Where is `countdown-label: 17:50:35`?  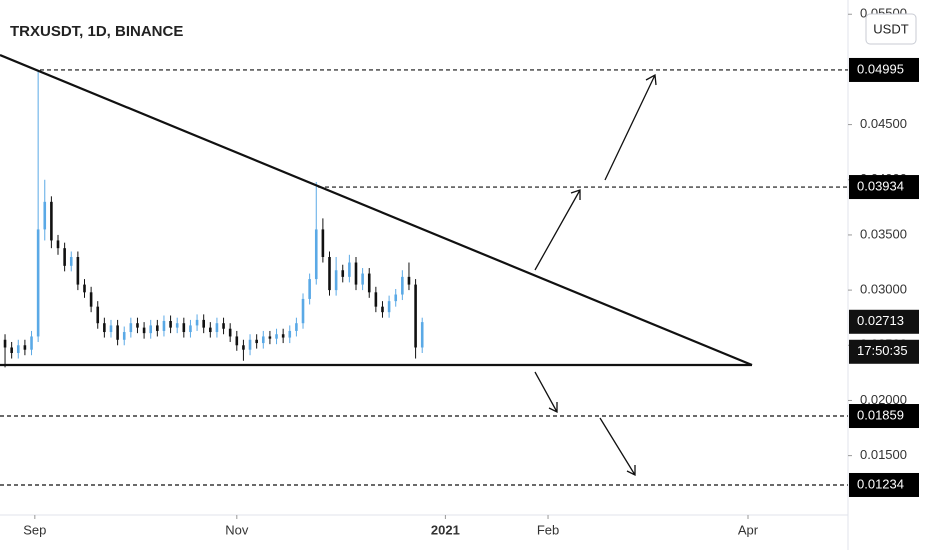
countdown-label: 17:50:35 is located at coordinates (882, 350).